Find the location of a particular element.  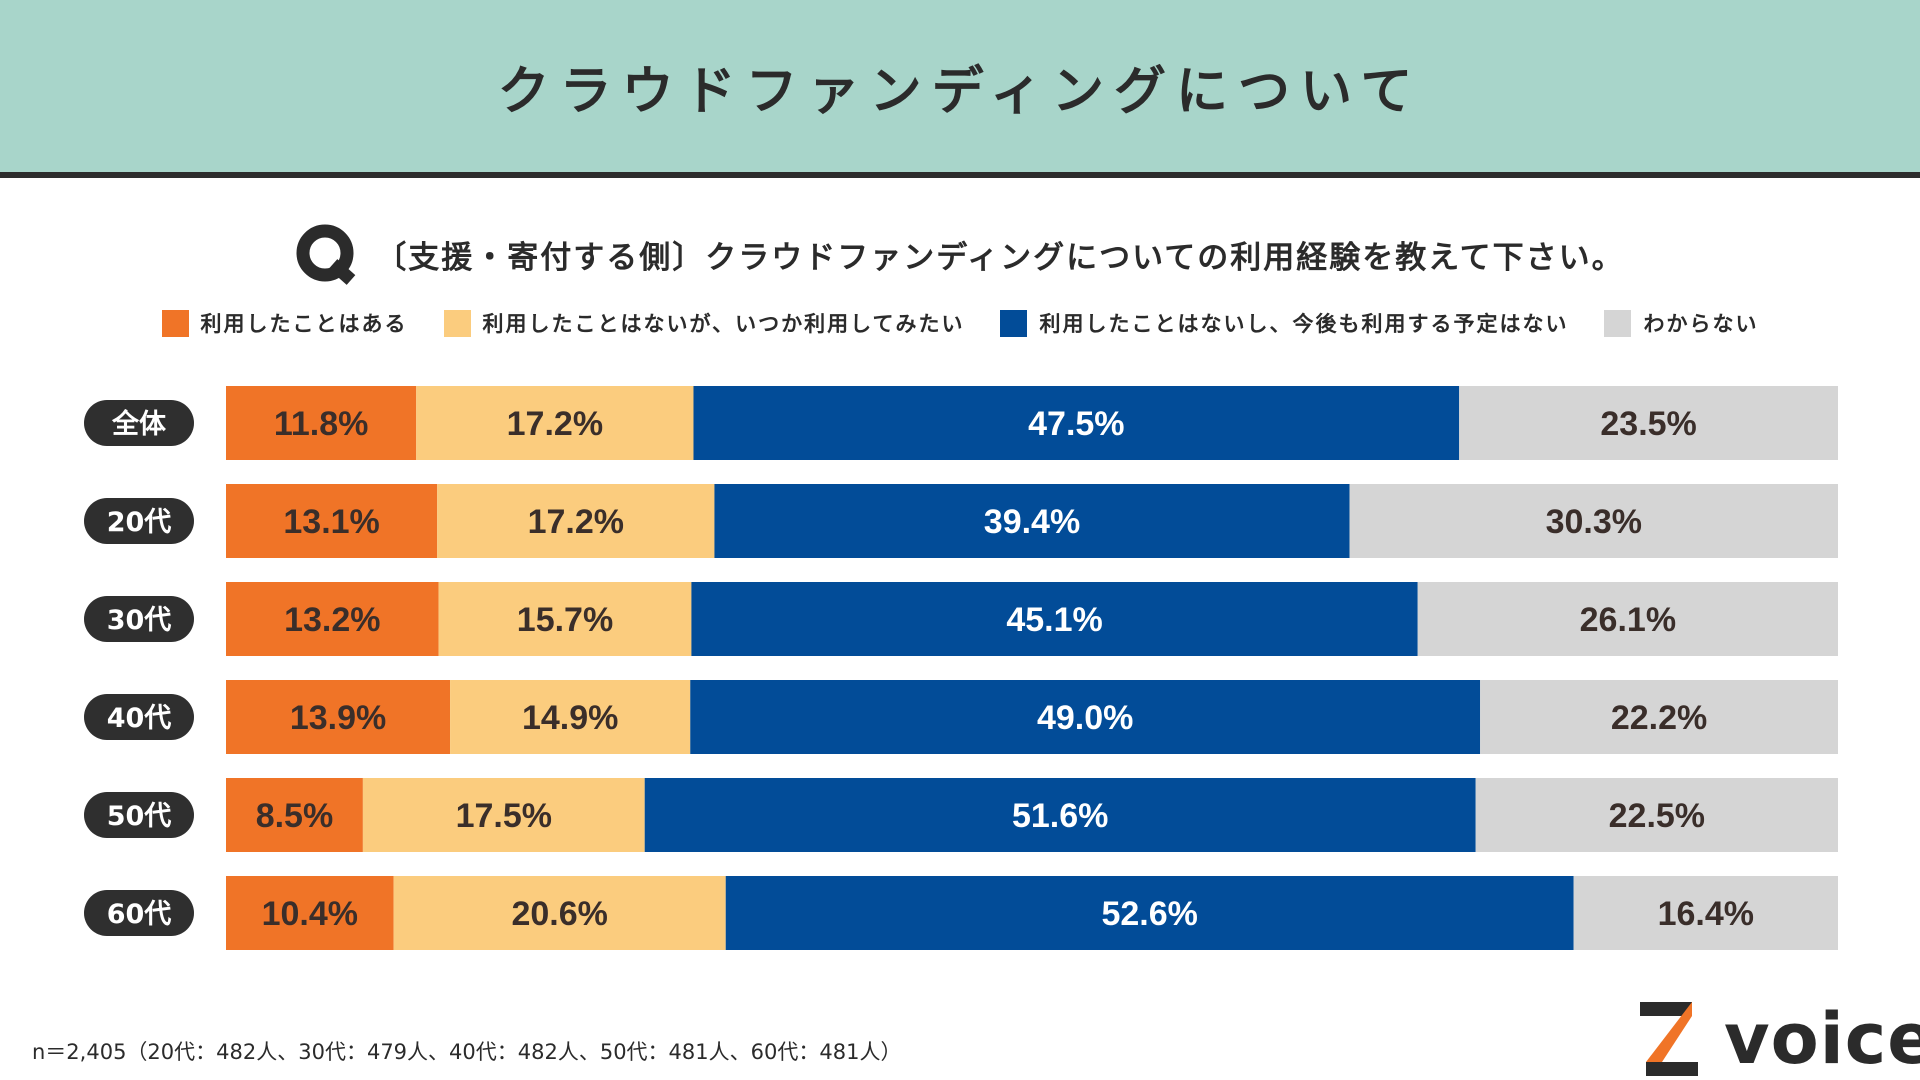

data-label: 16.4% is located at coordinates (1706, 914).